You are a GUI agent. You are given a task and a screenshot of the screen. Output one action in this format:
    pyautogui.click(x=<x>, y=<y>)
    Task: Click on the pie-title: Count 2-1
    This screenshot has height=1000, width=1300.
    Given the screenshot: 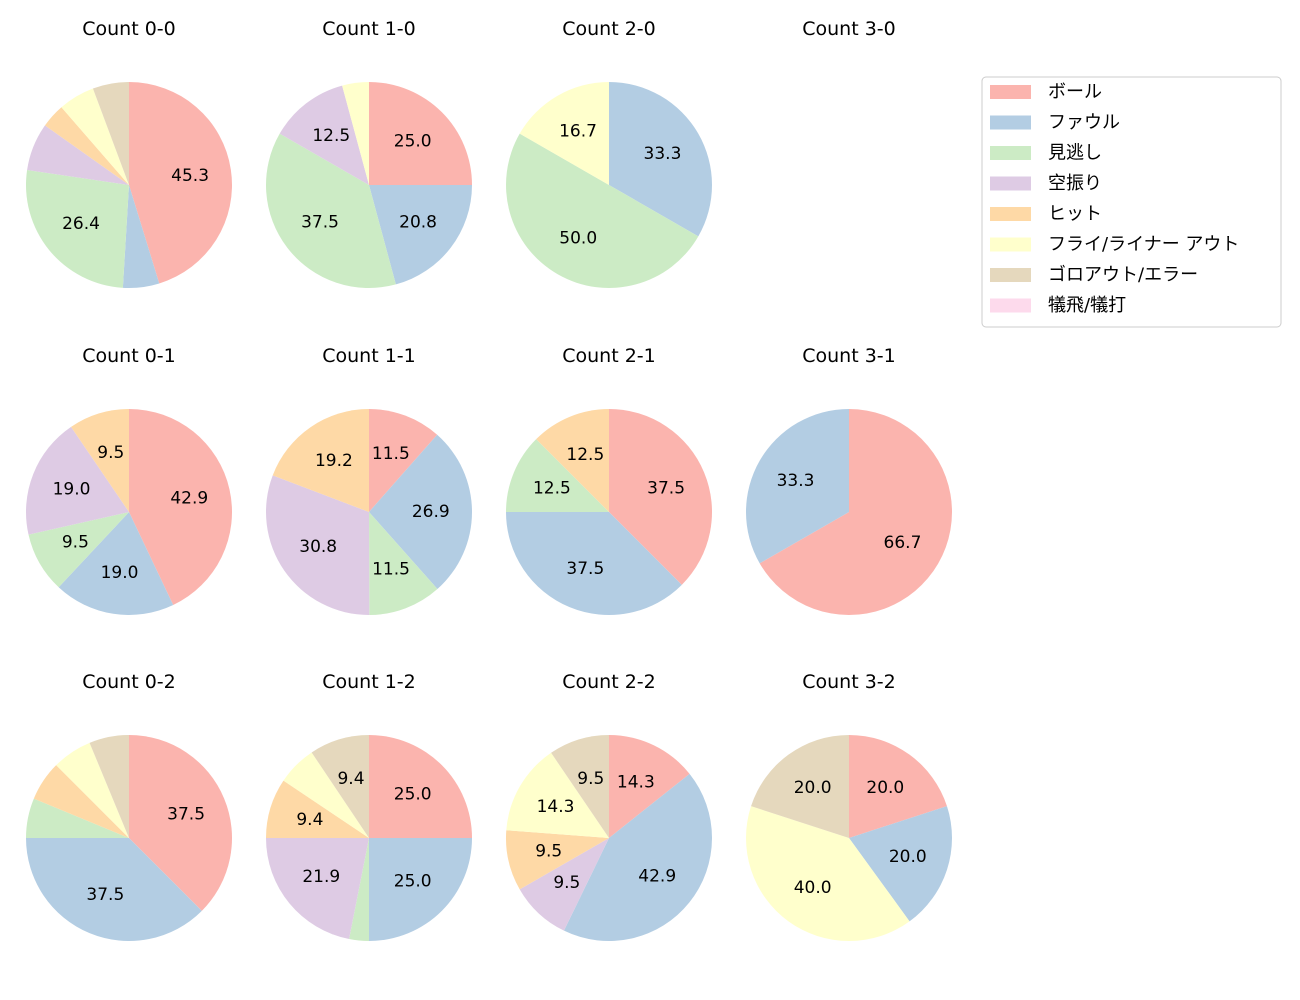 What is the action you would take?
    pyautogui.click(x=609, y=356)
    